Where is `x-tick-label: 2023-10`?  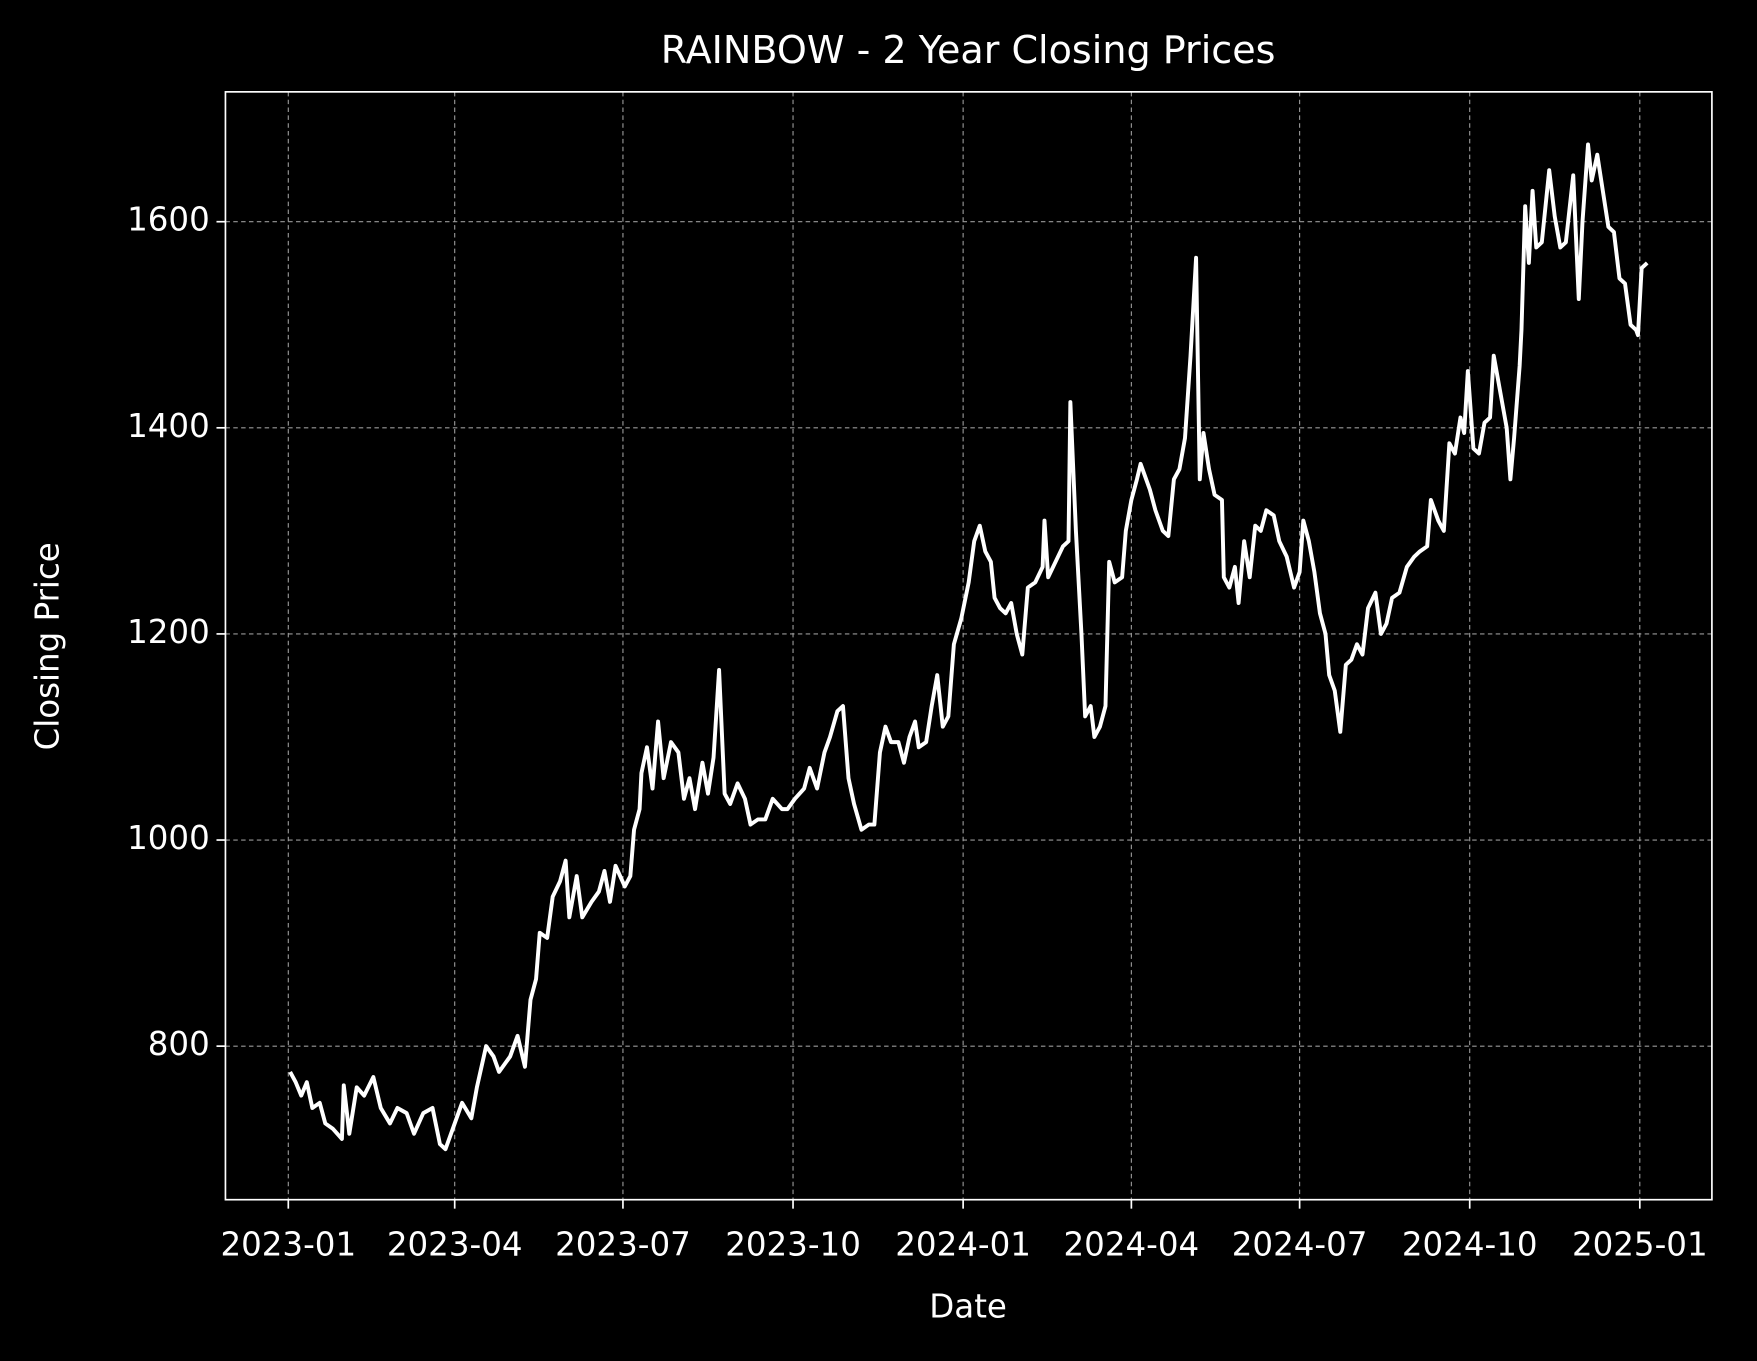 x-tick-label: 2023-10 is located at coordinates (793, 1245).